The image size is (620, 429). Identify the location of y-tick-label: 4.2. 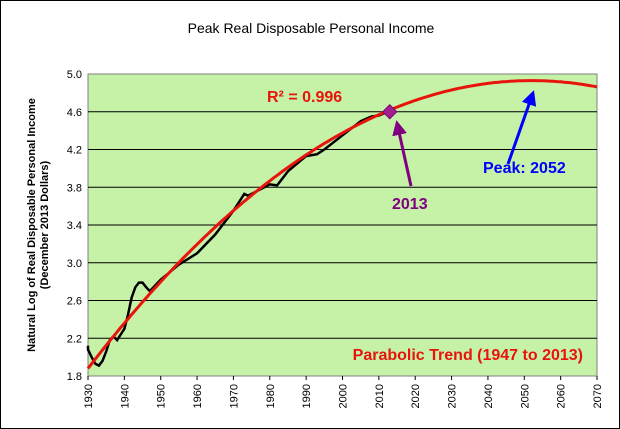
(74, 151).